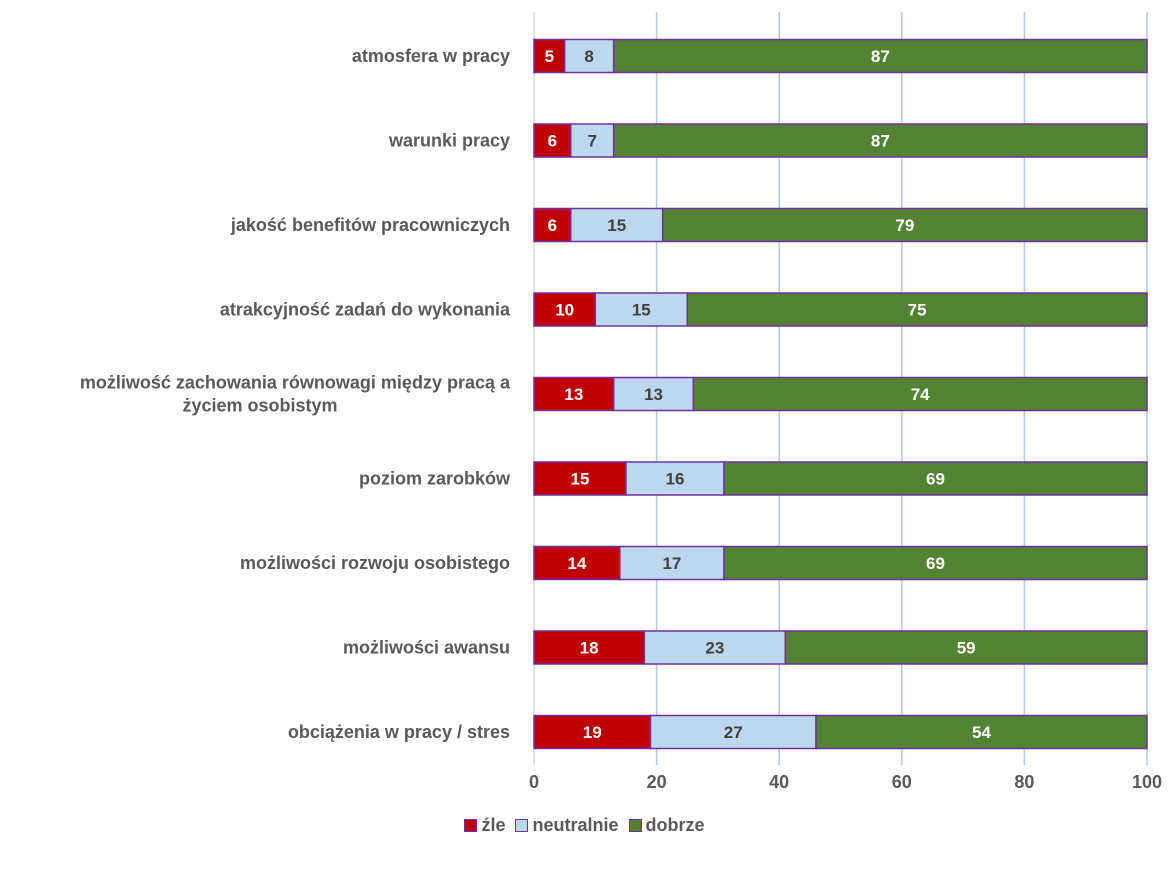  What do you see at coordinates (592, 732) in the screenshot?
I see `data-label: 19` at bounding box center [592, 732].